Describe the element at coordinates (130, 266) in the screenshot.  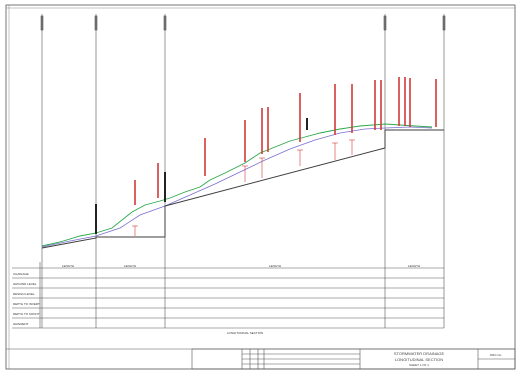
I see `pipe-label-2: LENGTH` at that location.